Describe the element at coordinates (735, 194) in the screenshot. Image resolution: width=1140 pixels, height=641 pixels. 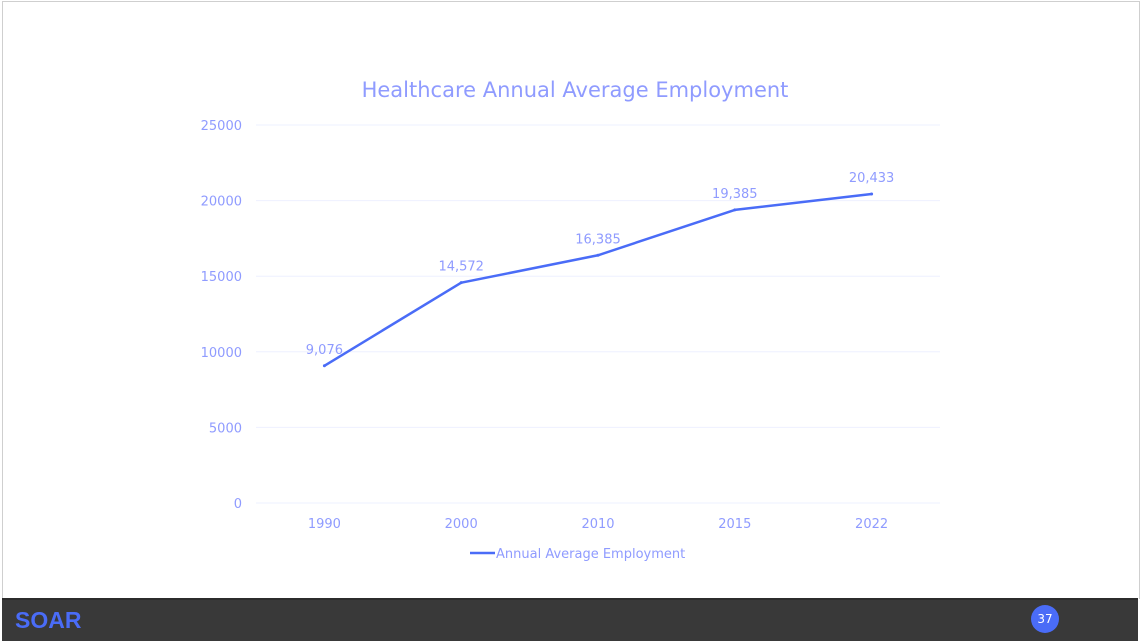
I see `data-label: 19,385` at that location.